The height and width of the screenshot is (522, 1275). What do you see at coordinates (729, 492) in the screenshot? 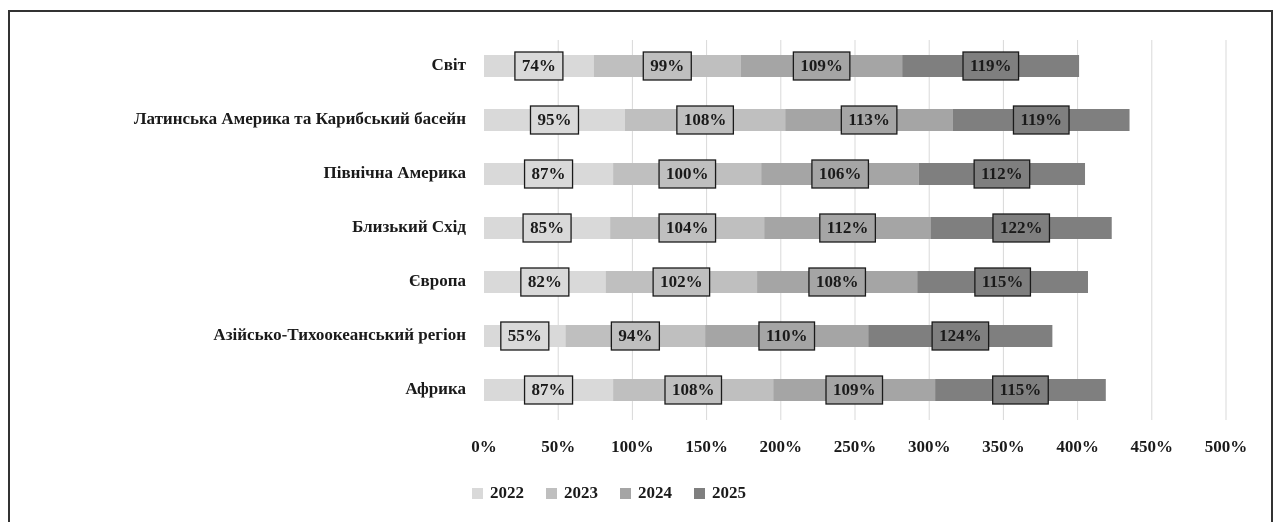
I see `legend-label: 2025` at bounding box center [729, 492].